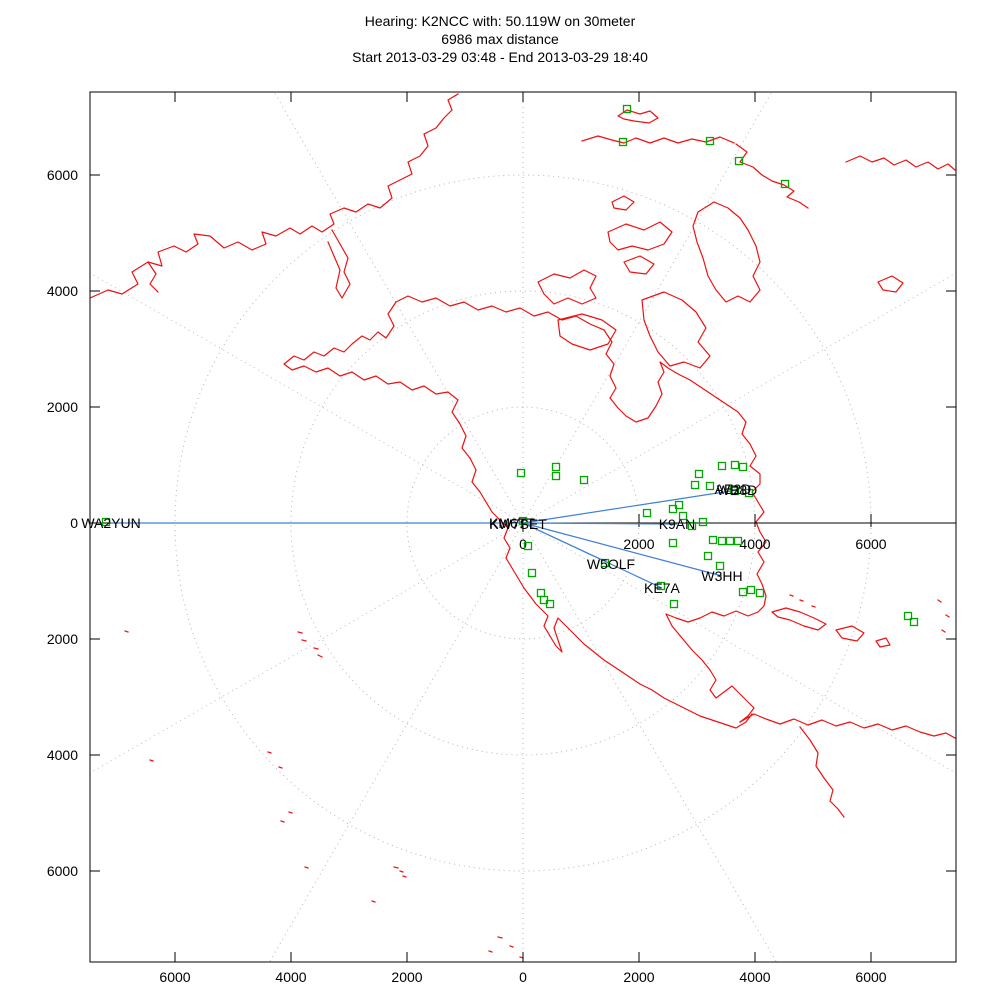  Describe the element at coordinates (500, 21) in the screenshot. I see `chart-title-line-1: Hearing: K2NCC with: 50.119W on 30meter` at that location.